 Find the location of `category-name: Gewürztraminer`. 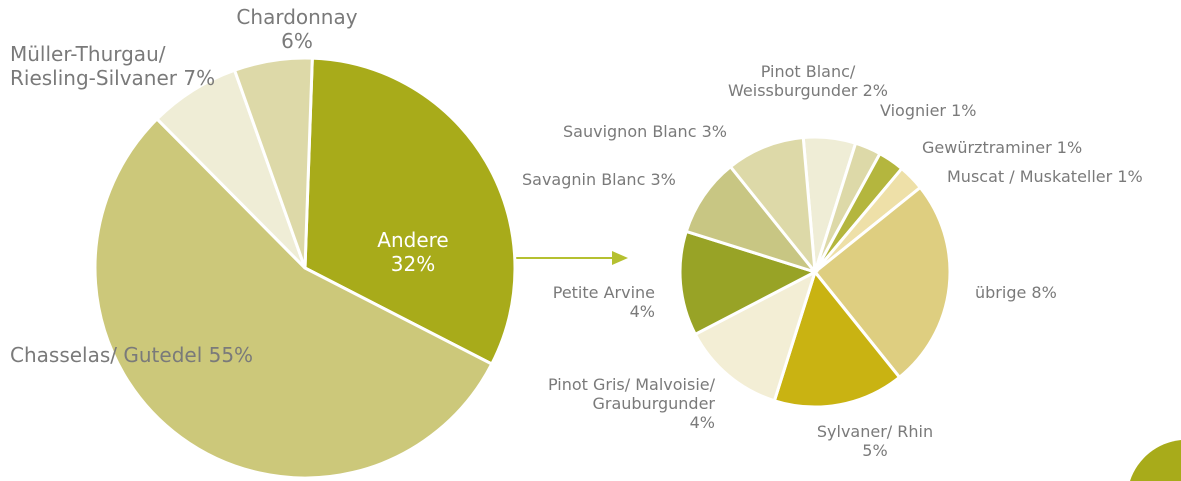

category-name: Gewürztraminer is located at coordinates (987, 147).